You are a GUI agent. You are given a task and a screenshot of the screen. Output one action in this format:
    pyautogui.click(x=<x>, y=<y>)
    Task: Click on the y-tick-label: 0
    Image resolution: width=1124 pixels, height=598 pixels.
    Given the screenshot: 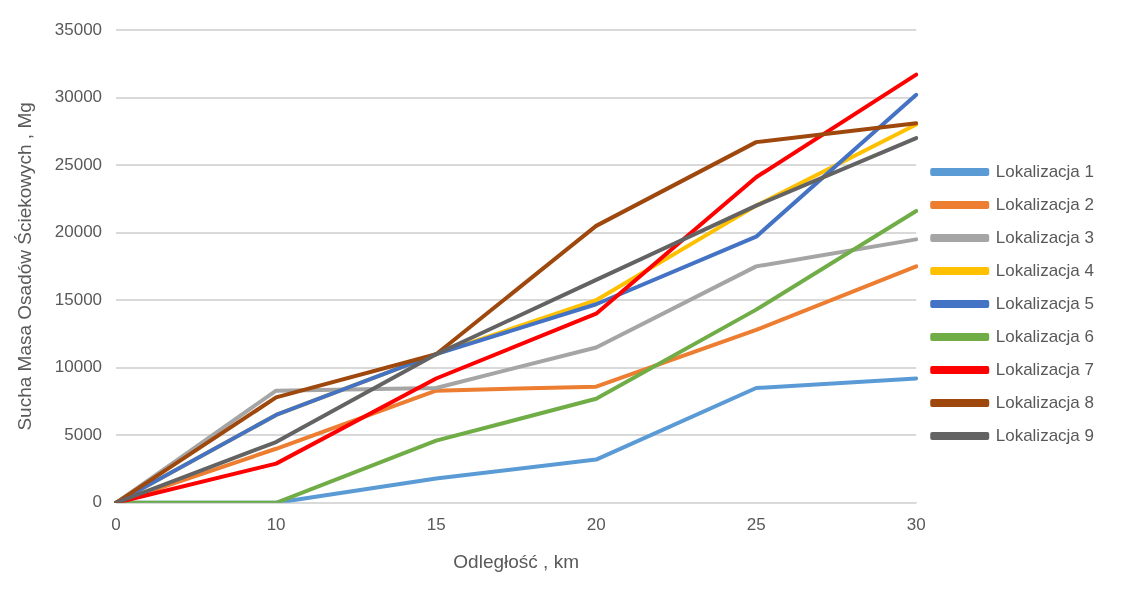 What is the action you would take?
    pyautogui.click(x=97, y=502)
    